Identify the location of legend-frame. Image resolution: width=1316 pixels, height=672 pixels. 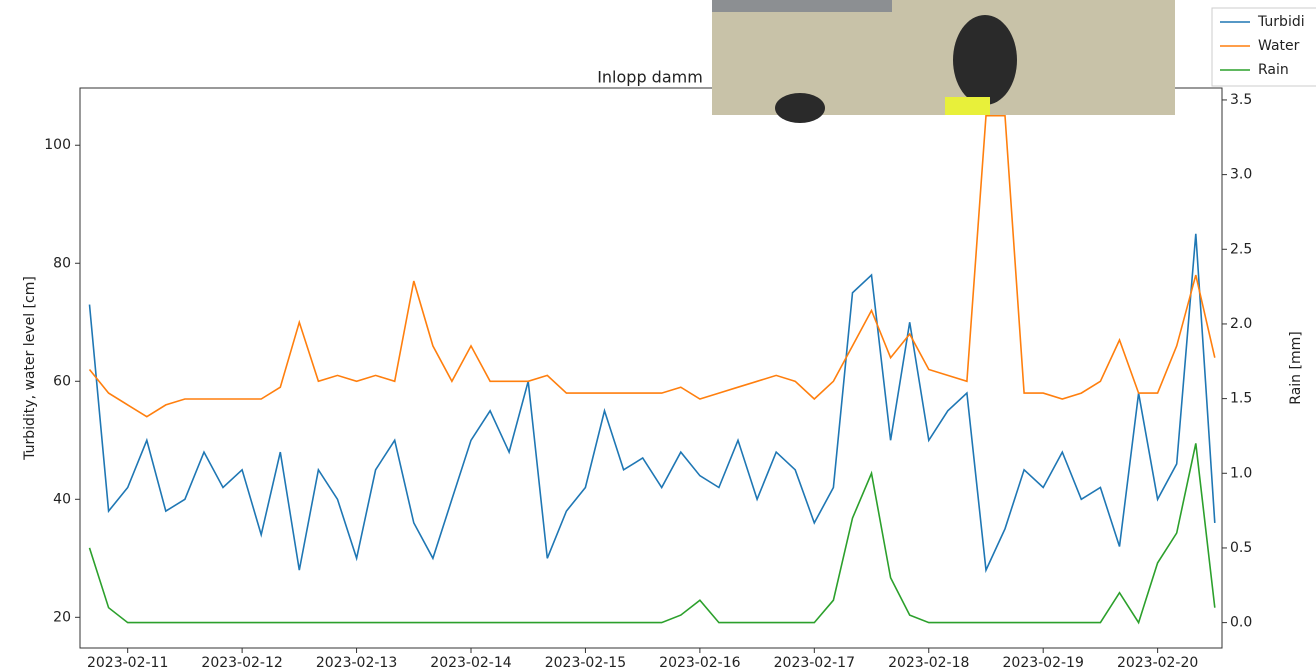
(1263, 47).